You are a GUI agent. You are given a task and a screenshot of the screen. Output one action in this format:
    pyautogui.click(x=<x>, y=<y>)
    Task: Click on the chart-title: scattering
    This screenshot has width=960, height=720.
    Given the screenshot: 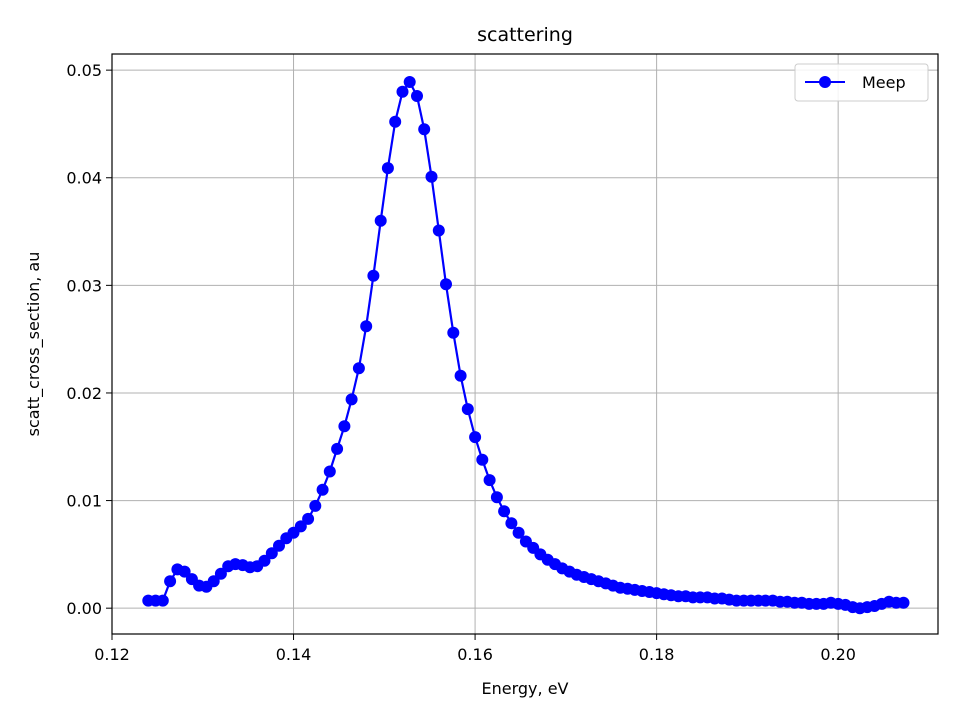 What is the action you would take?
    pyautogui.click(x=525, y=35)
    